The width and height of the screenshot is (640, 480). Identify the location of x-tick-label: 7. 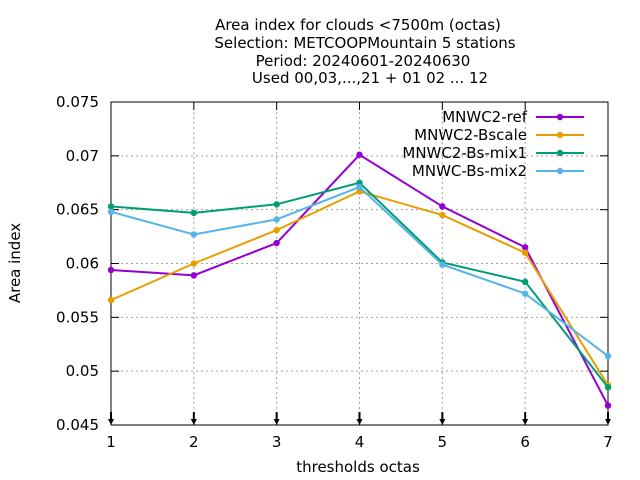
(608, 442).